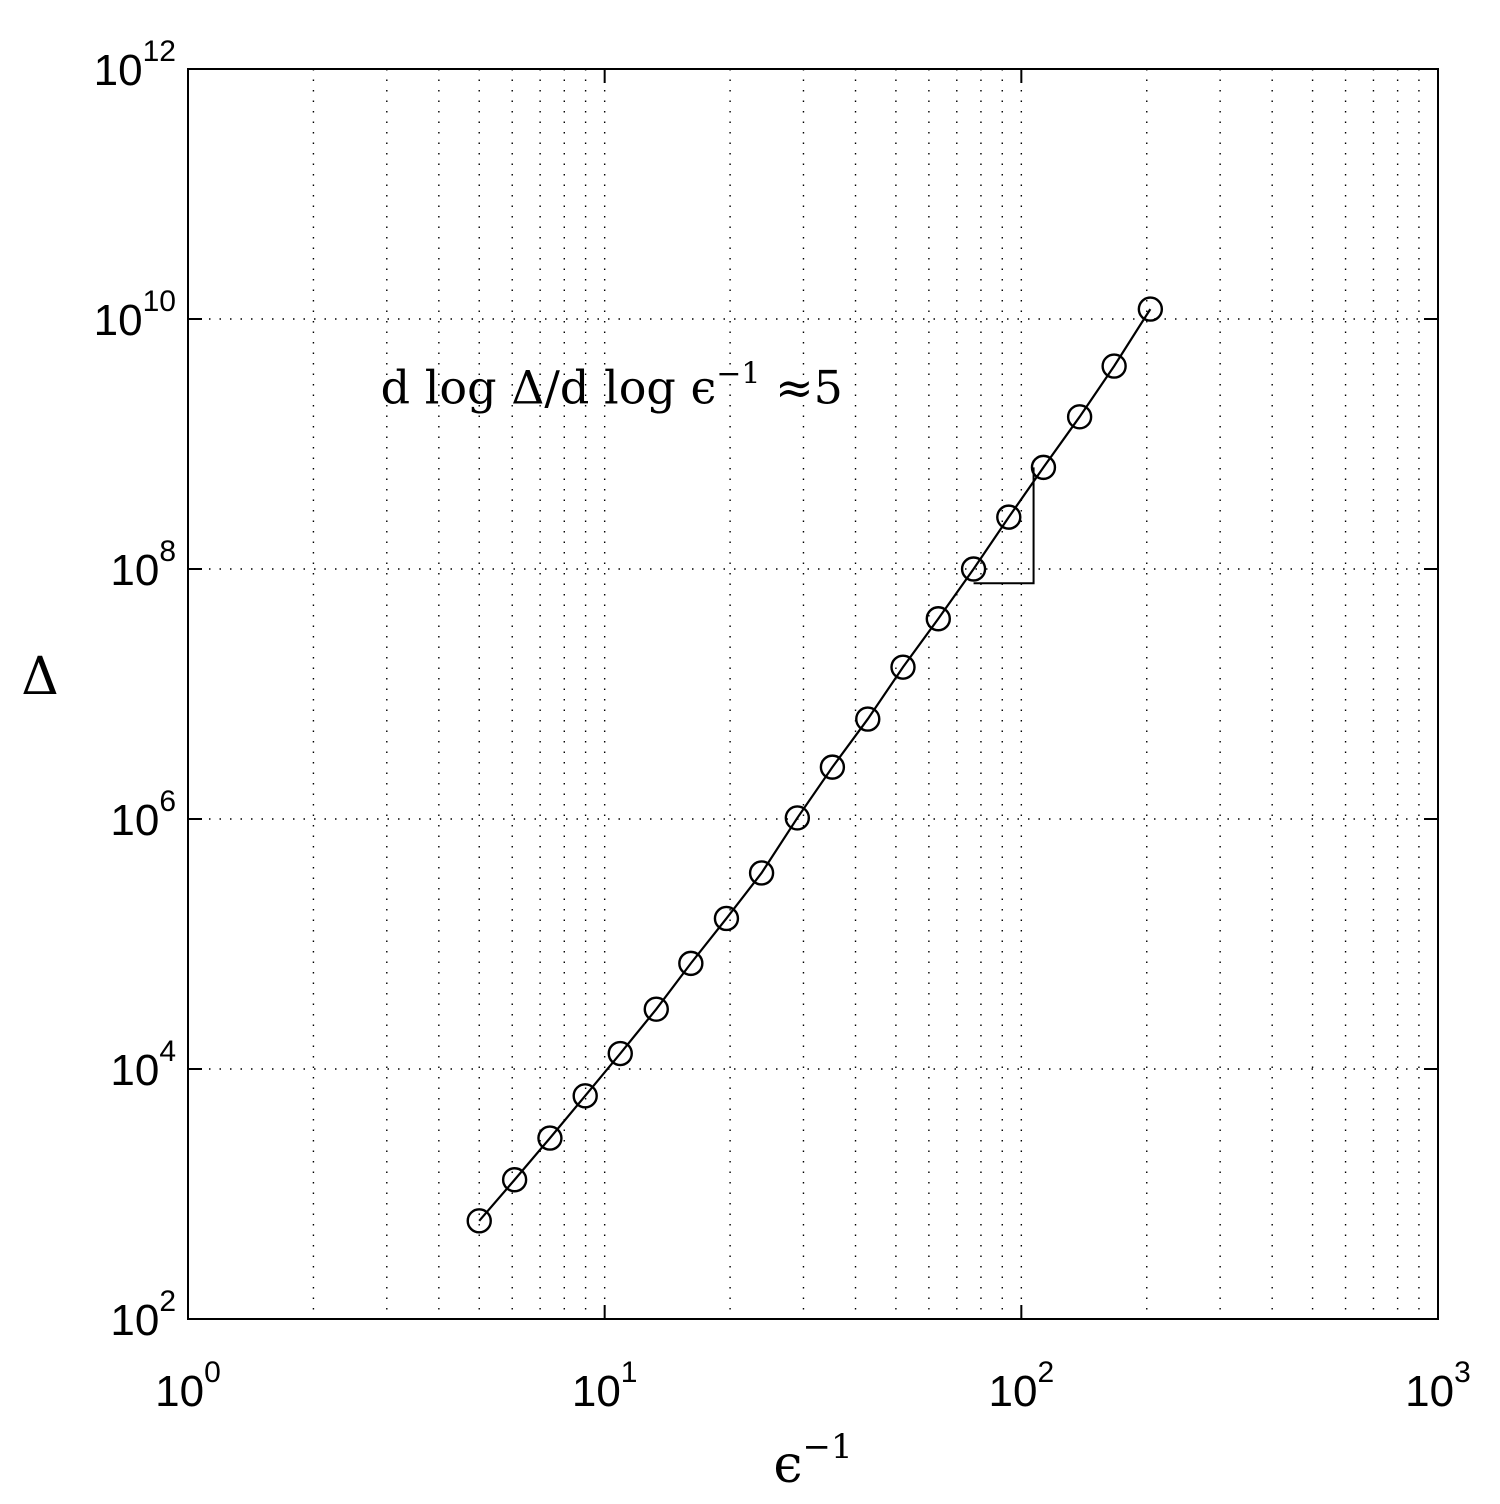 This screenshot has height=1504, width=1500. I want to click on x-tick-label: 10¹, so click(605, 1386).